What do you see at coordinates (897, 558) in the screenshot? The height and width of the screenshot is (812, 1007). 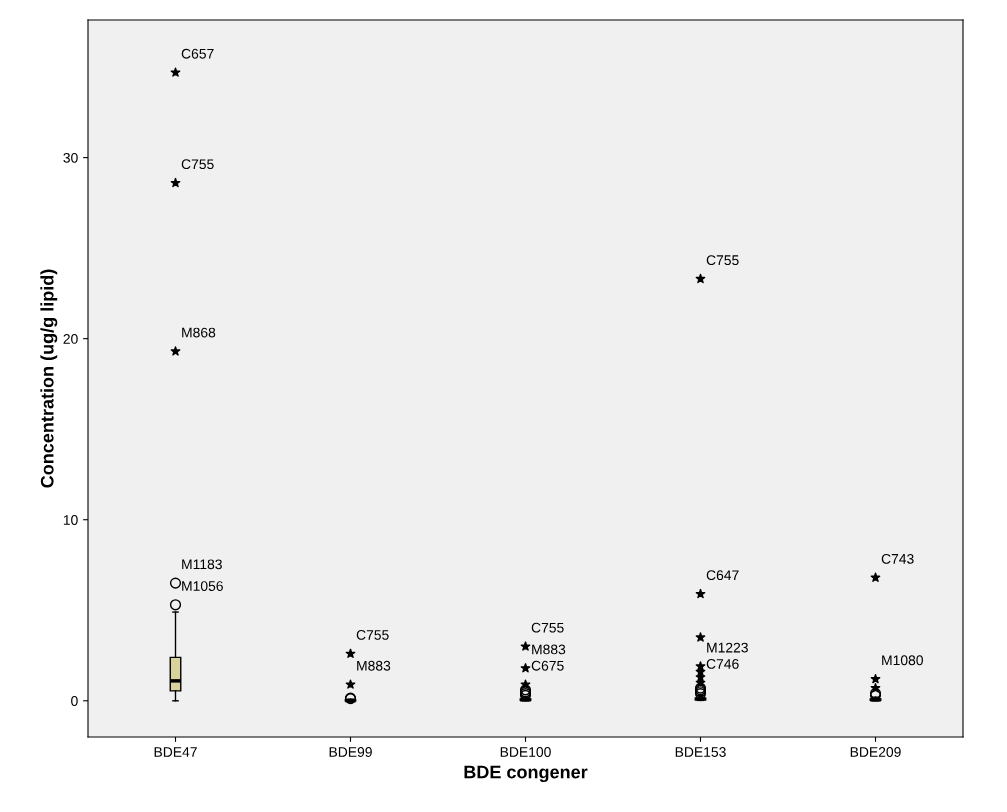 I see `annotation: C743` at bounding box center [897, 558].